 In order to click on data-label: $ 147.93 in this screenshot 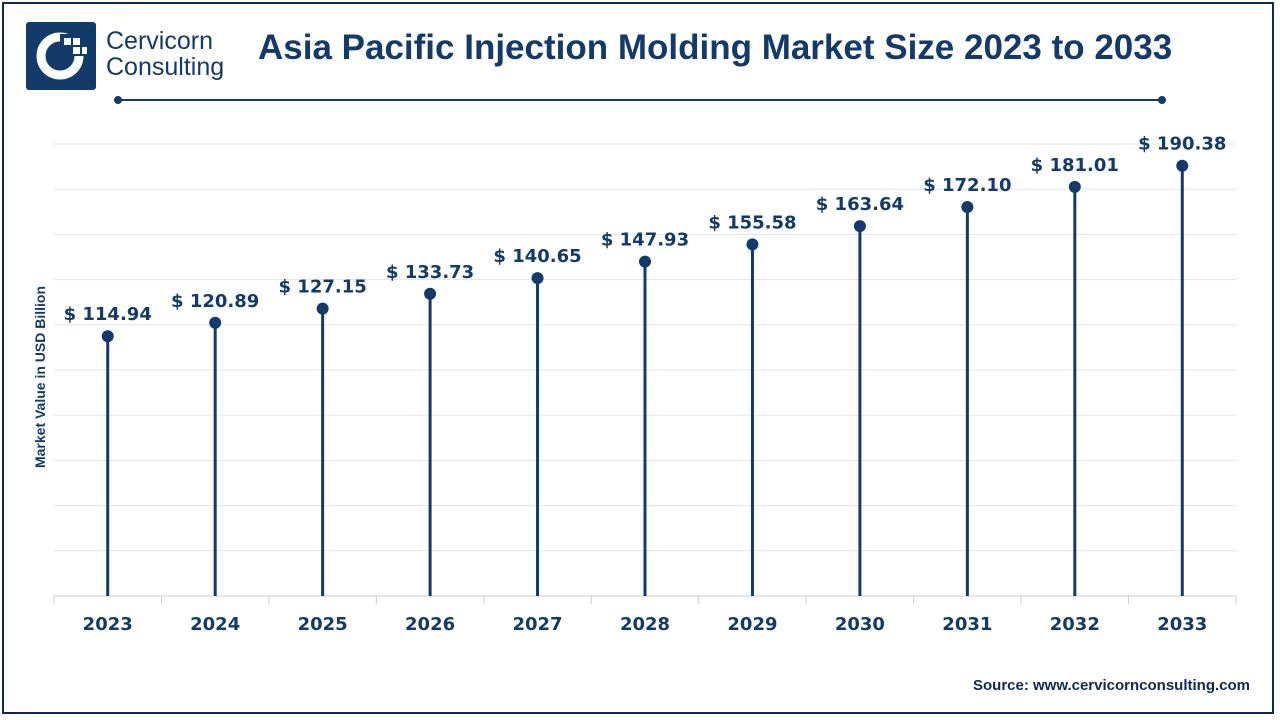, I will do `click(645, 240)`.